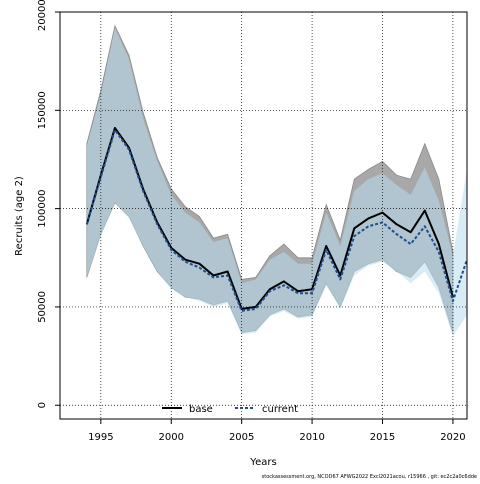  I want to click on x-axis: 1995 2000 2005 2010 2015 2020, so click(277, 431).